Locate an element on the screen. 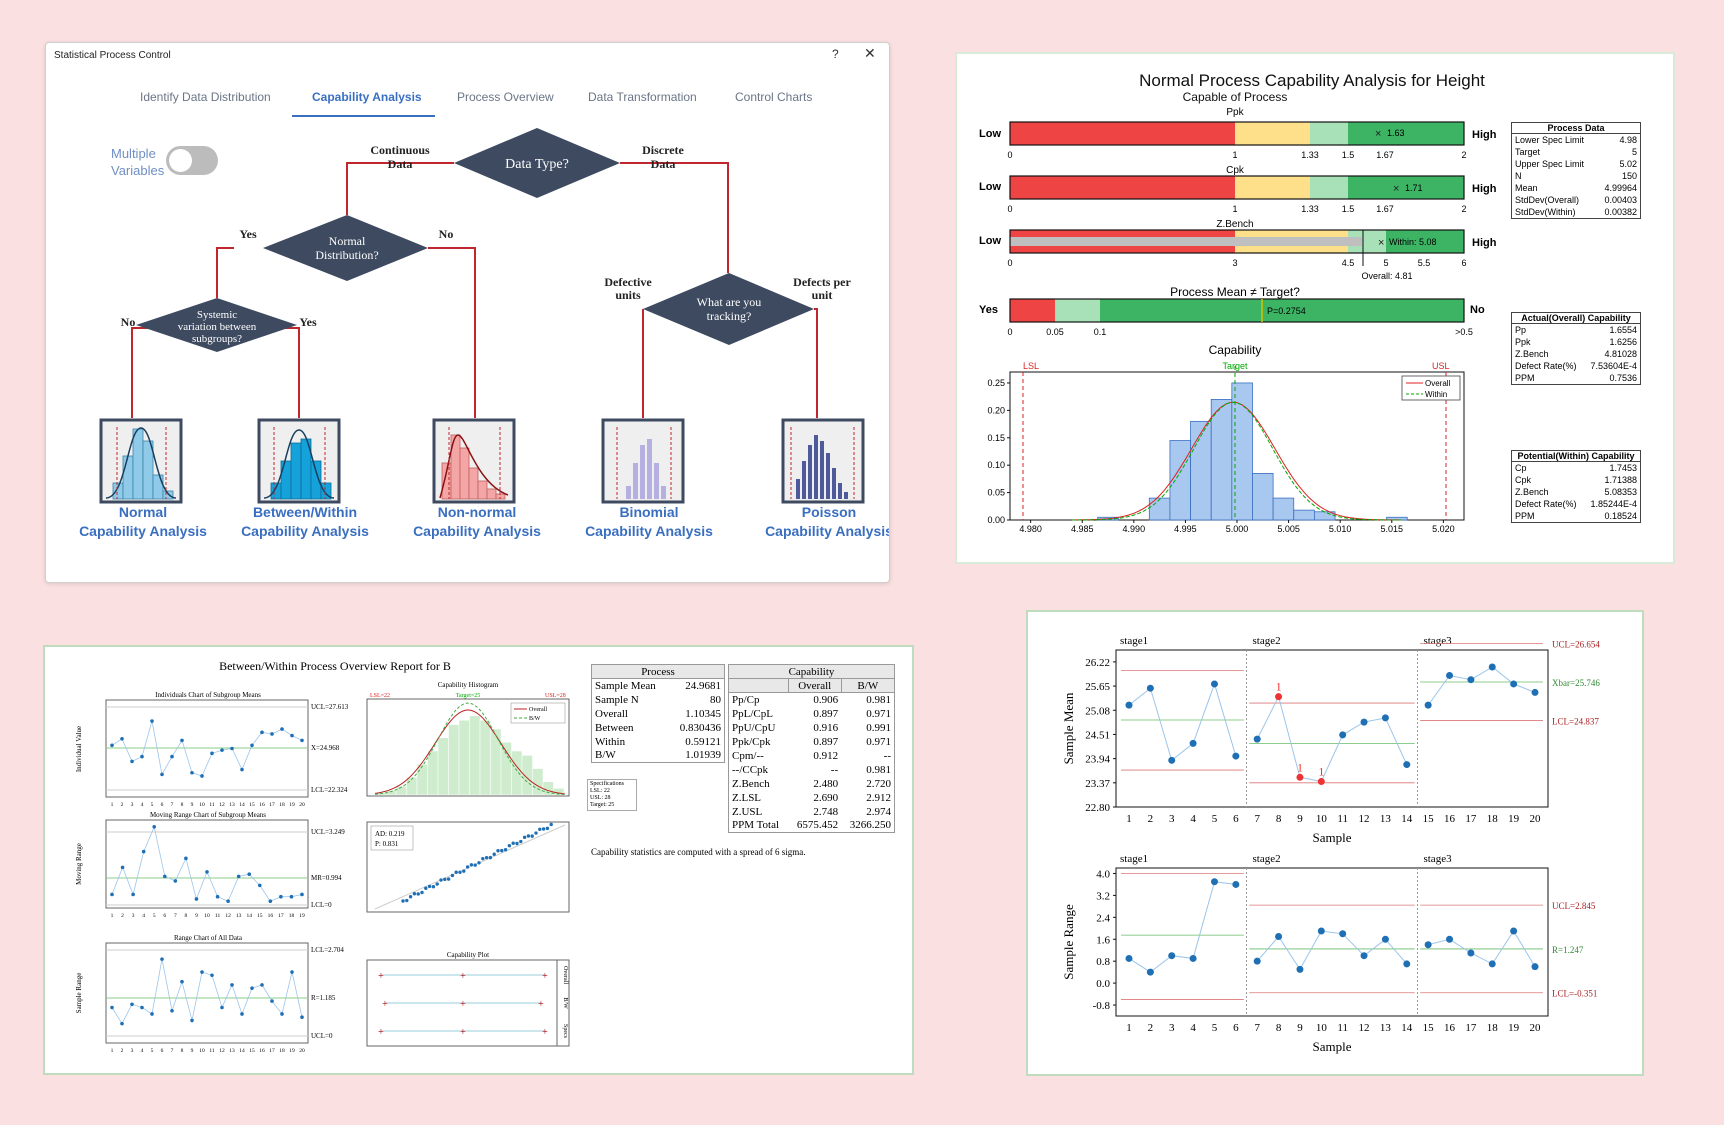 This screenshot has width=1724, height=1125. svg-text: 13 is located at coordinates (232, 805).